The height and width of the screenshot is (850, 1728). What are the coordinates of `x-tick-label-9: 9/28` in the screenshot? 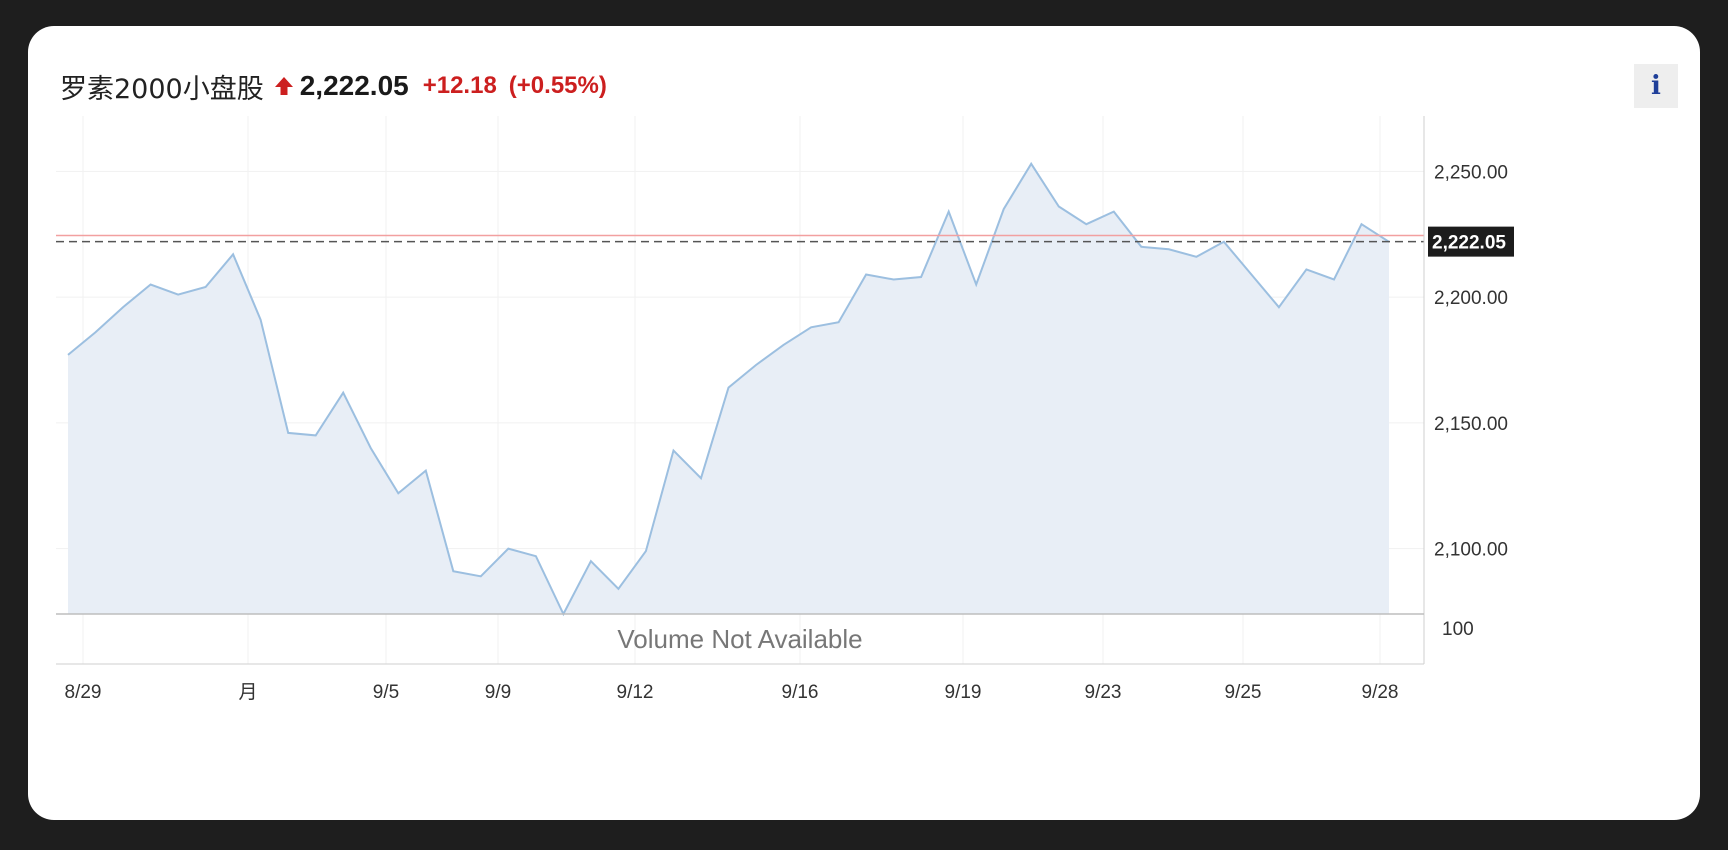 It's located at (1380, 692).